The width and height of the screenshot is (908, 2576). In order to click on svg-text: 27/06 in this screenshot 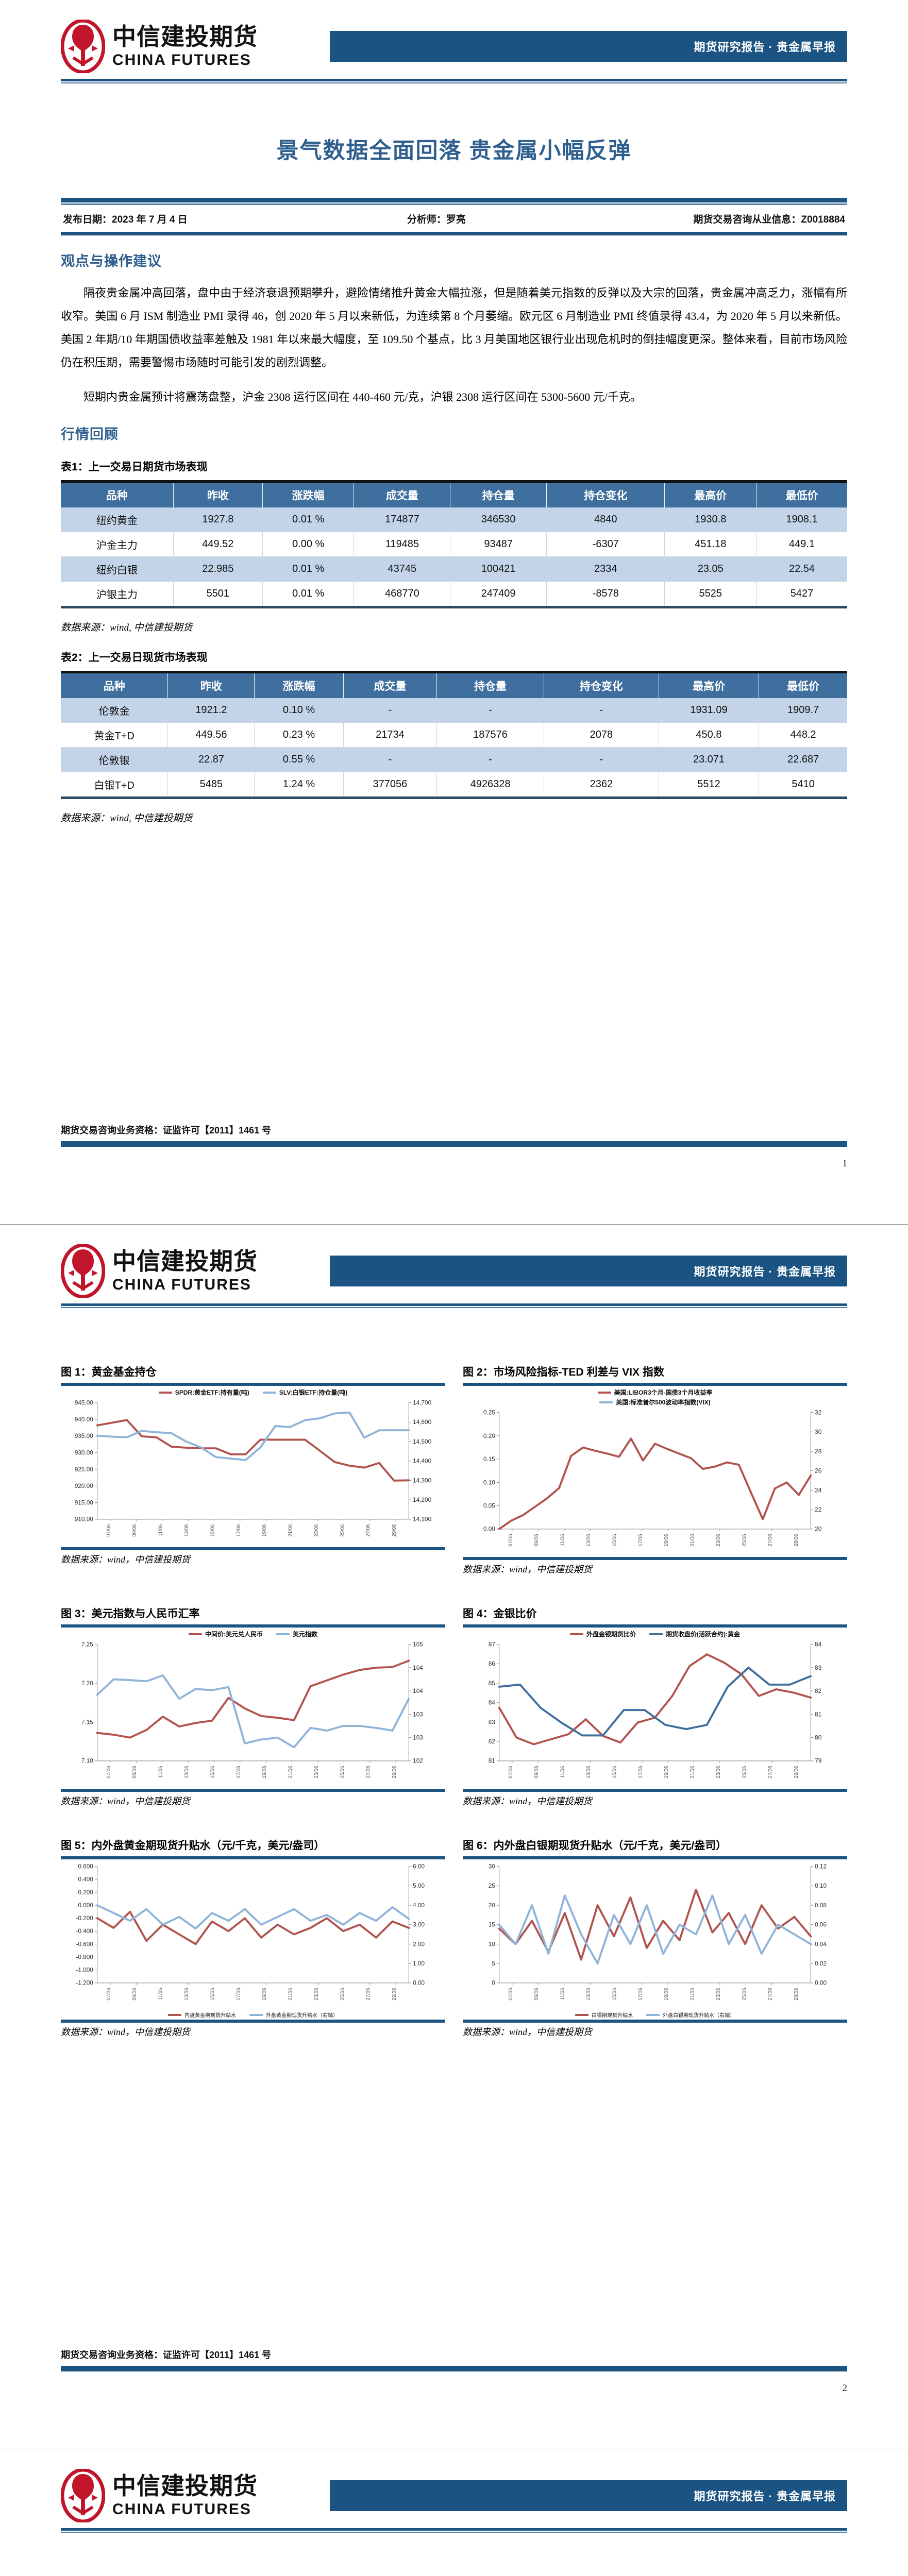, I will do `click(771, 1540)`.